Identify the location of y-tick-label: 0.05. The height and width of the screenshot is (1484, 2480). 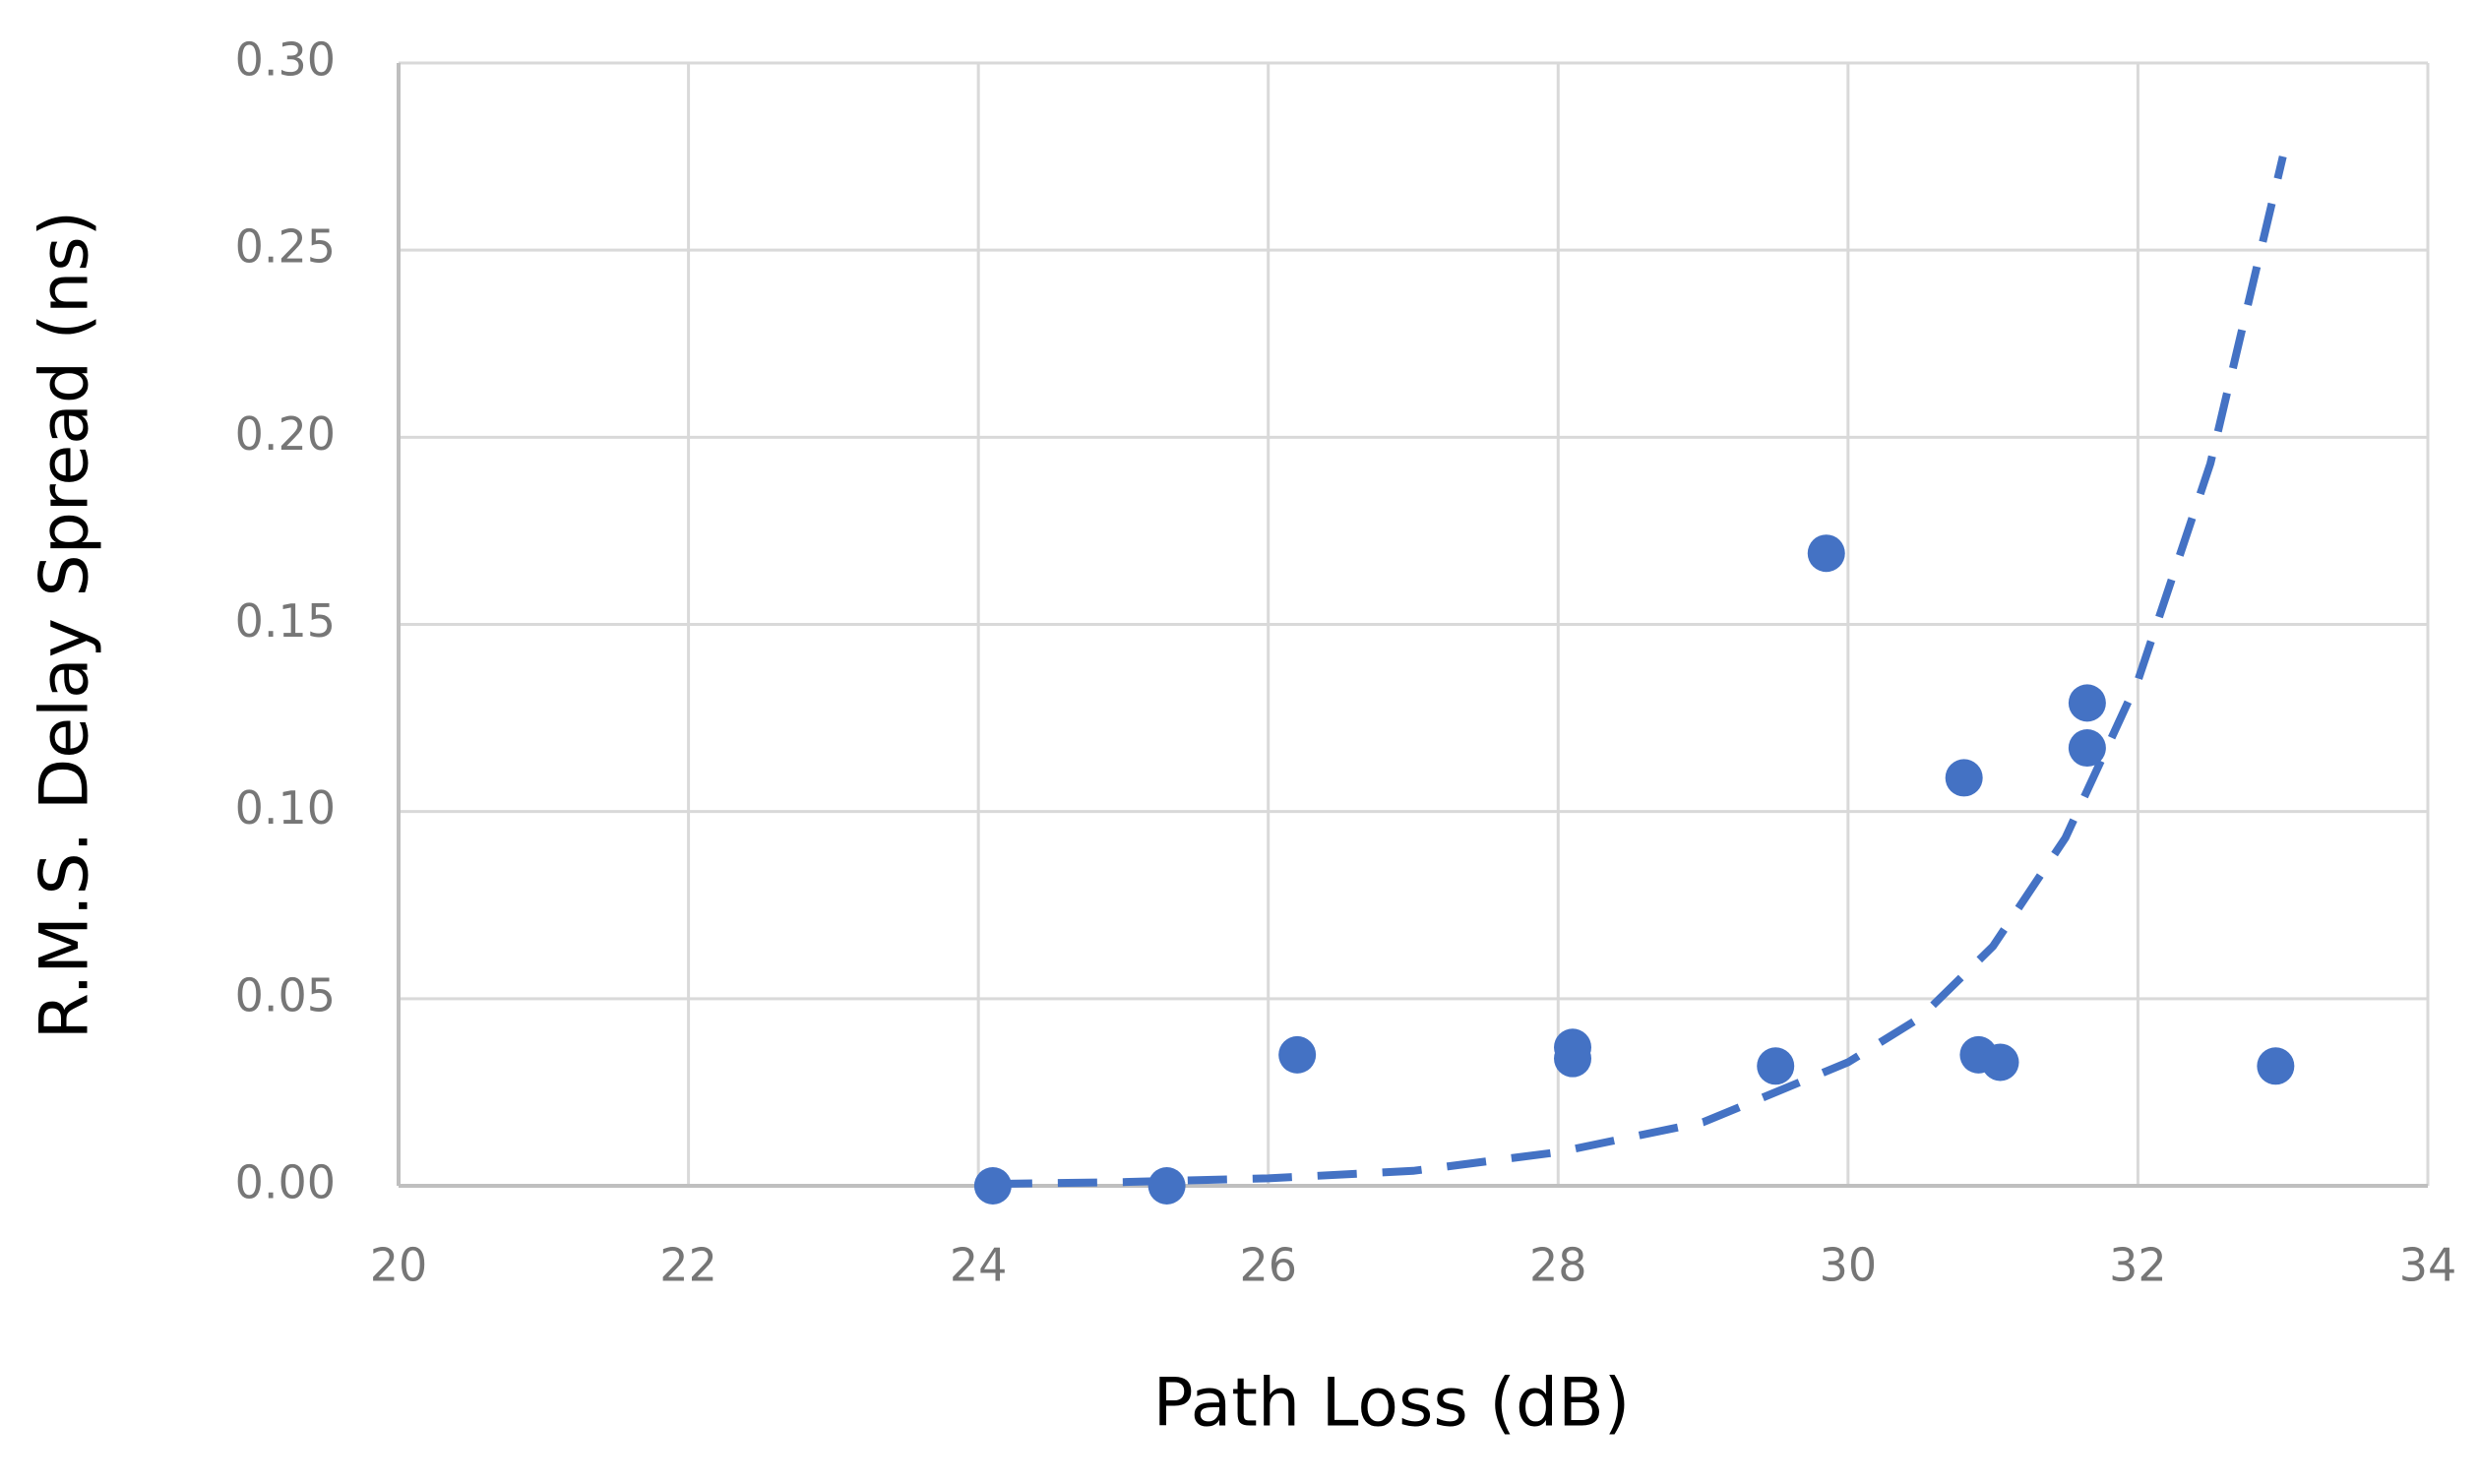
(285, 995).